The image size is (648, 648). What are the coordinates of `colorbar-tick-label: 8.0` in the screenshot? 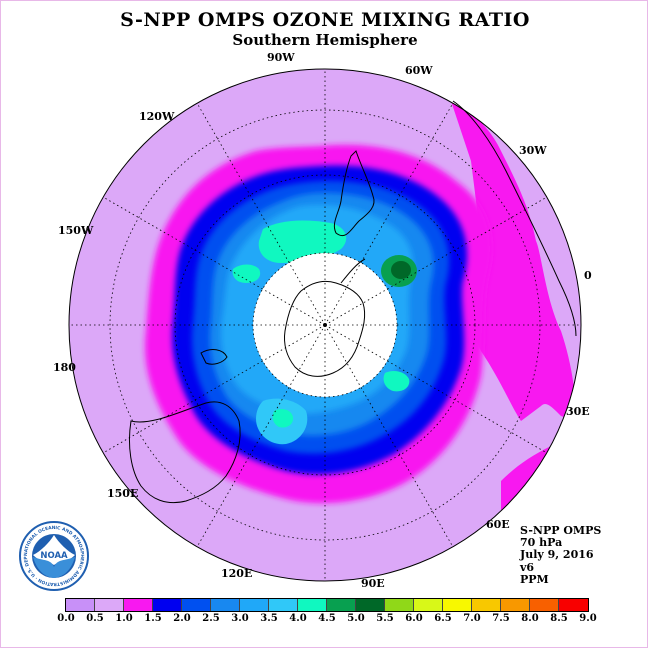 It's located at (530, 618).